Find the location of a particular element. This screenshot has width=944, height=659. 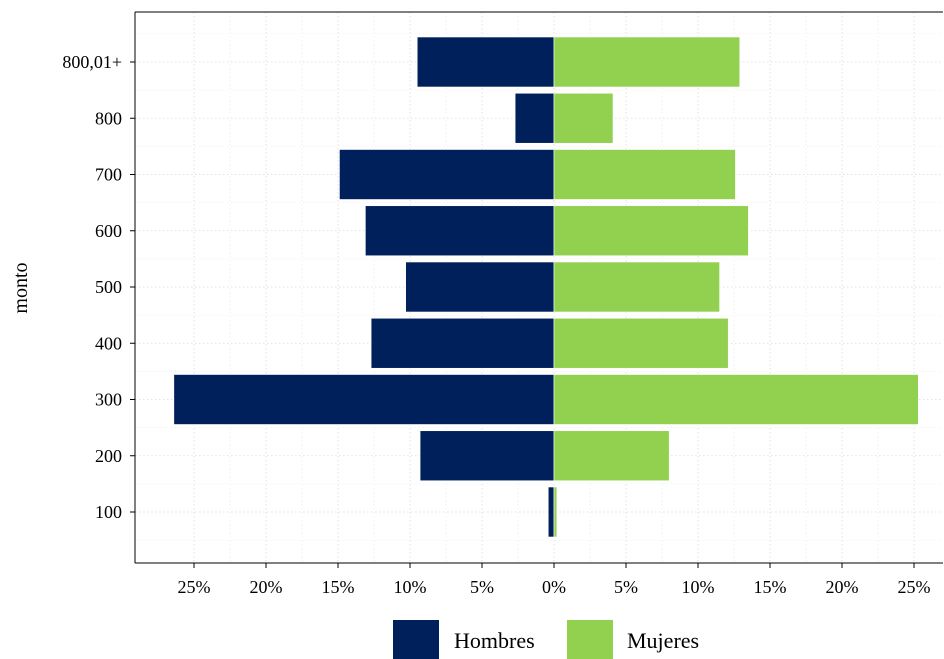

y-tick-label: 600 is located at coordinates (108, 231).